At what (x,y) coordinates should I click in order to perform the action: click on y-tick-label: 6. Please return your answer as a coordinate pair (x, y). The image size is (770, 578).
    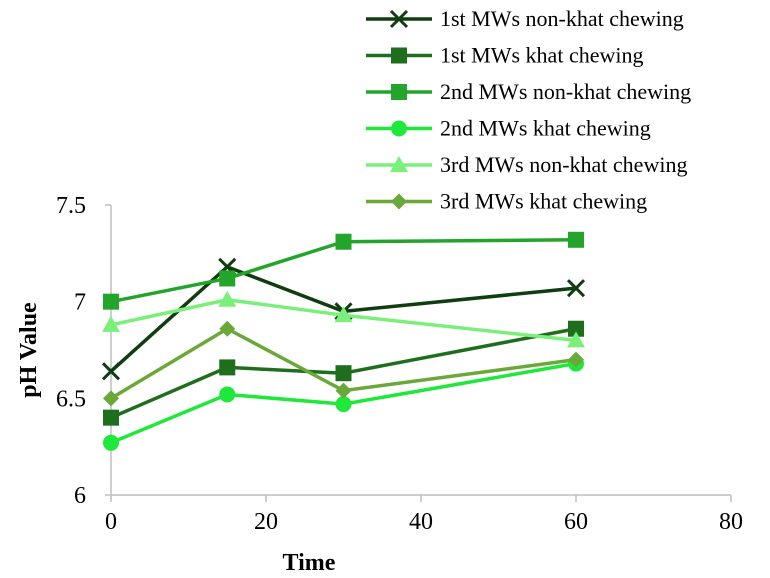
    Looking at the image, I should click on (80, 496).